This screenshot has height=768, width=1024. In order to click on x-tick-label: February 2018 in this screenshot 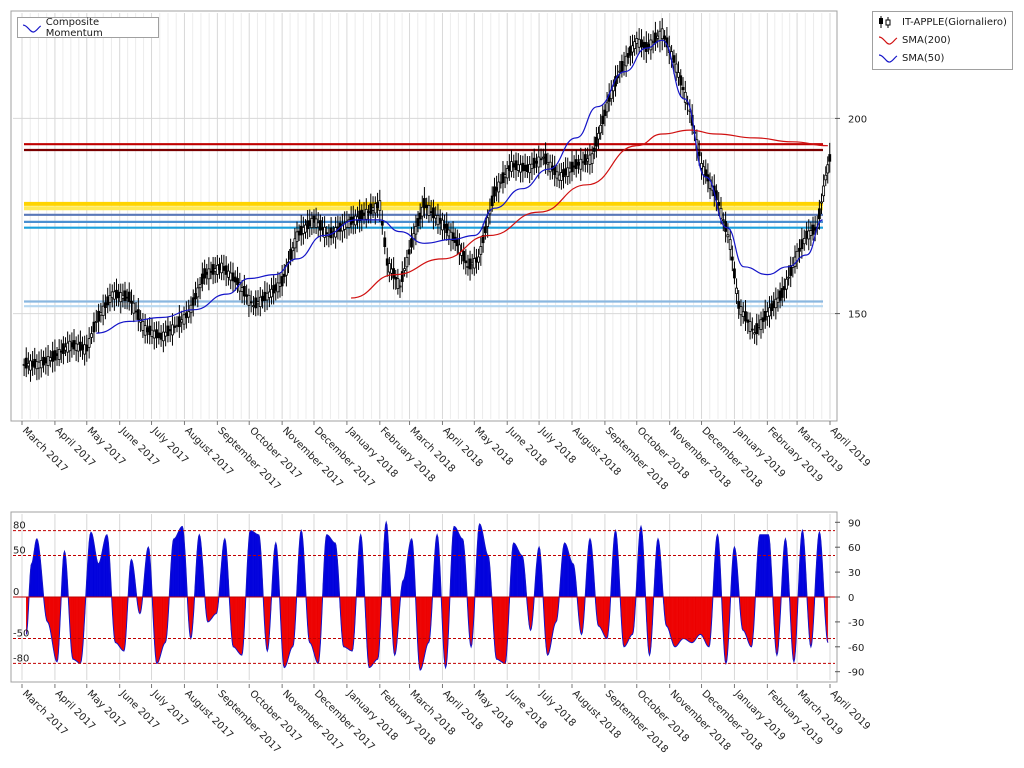, I will do `click(407, 717)`.